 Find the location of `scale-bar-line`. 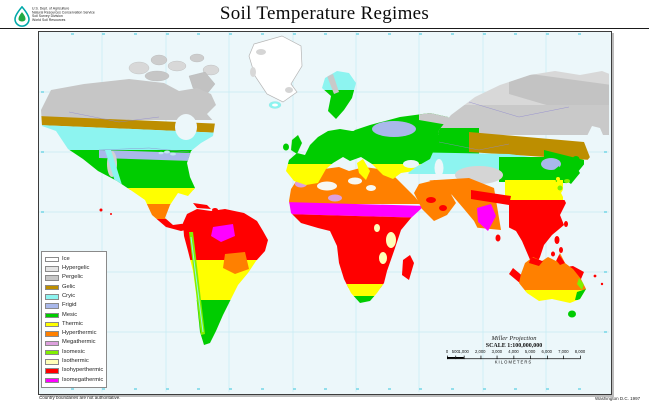

scale-bar-line is located at coordinates (513, 359).